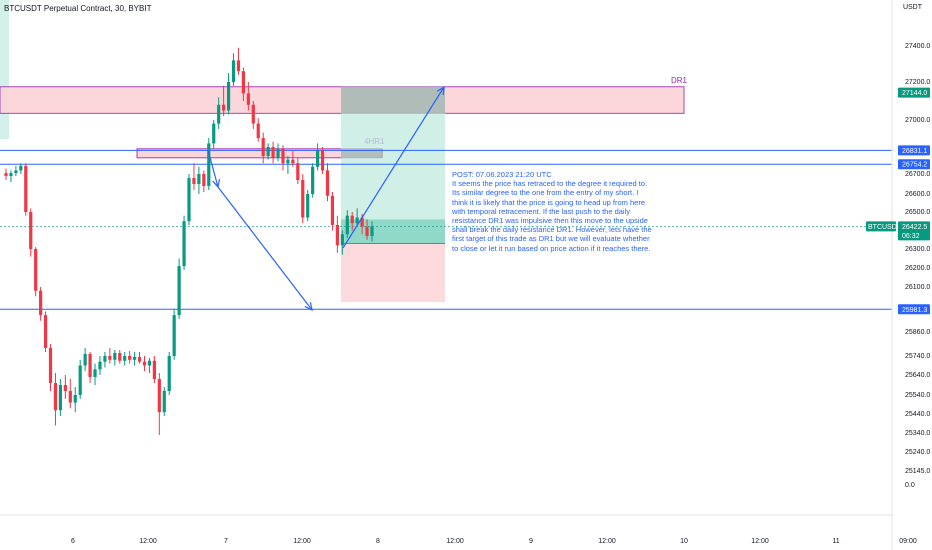  I want to click on drawings-layer, so click(326, 198).